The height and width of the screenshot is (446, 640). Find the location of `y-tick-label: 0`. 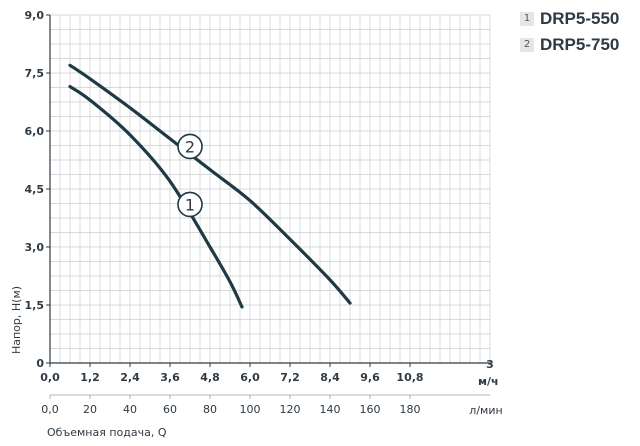

y-tick-label: 0 is located at coordinates (40, 363).